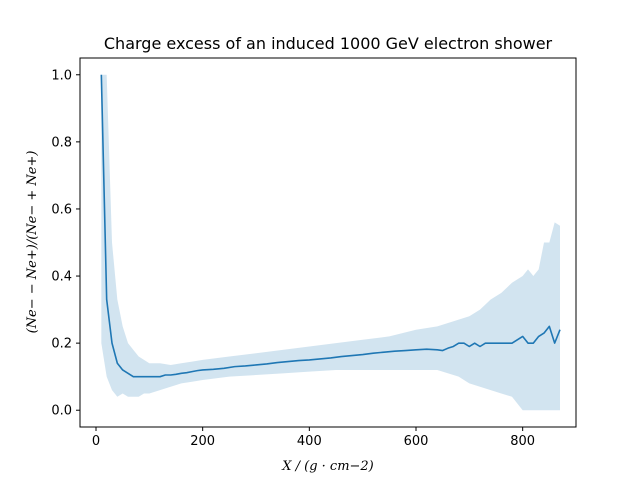 Image resolution: width=640 pixels, height=480 pixels. I want to click on x-axis-label: X / (g · cm−2), so click(327, 466).